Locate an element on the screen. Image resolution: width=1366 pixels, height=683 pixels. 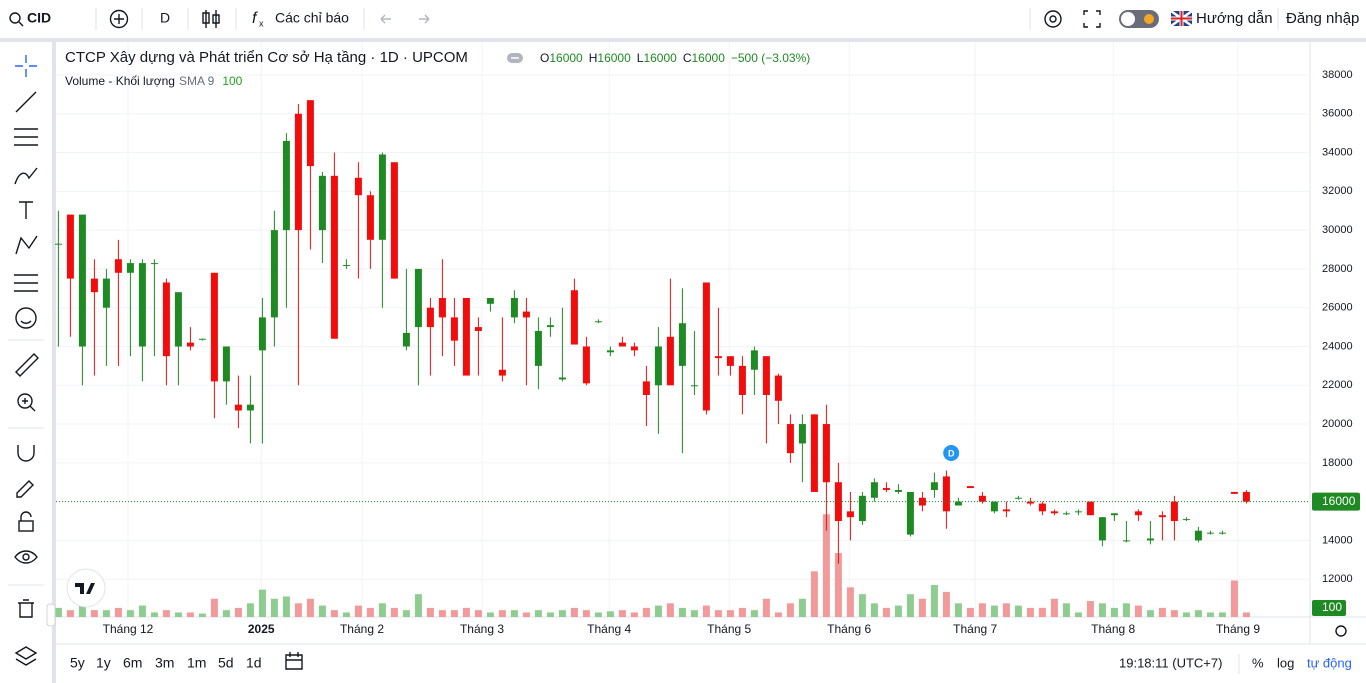
y-tick-label: 12000 is located at coordinates (1337, 579).